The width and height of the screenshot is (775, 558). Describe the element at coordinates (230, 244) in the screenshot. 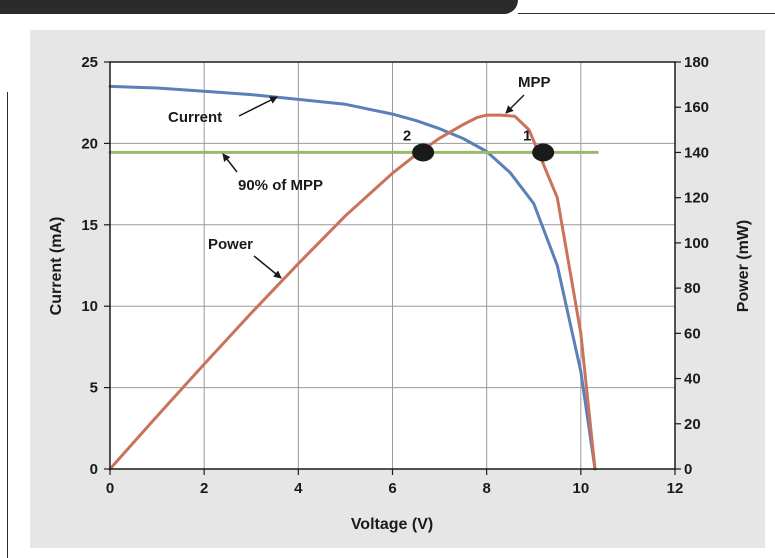

I see `annotation-power: Power` at that location.